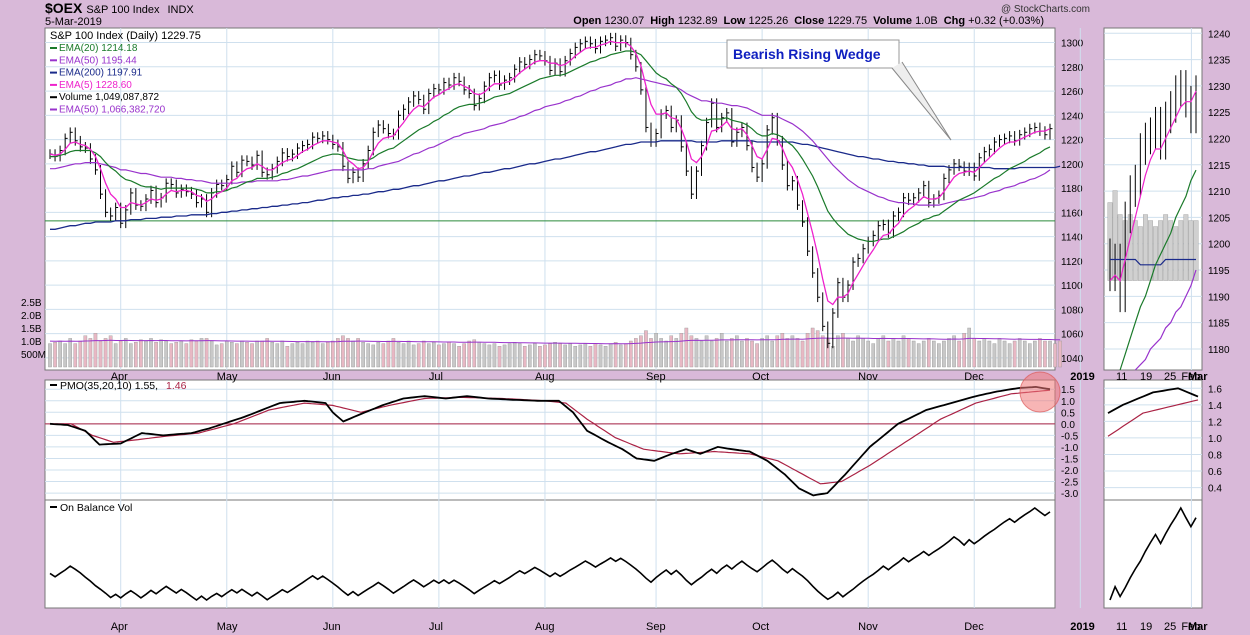 The height and width of the screenshot is (635, 1250). I want to click on legend-entry: EMA(50) 1,066,382,720, so click(112, 110).